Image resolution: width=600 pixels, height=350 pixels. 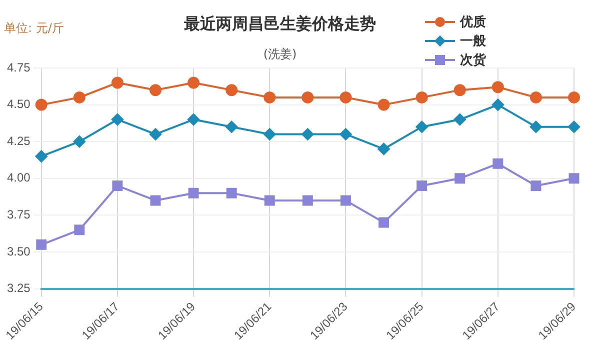 I want to click on y-axis-title: 单位: 元/斤, so click(x=34, y=28).